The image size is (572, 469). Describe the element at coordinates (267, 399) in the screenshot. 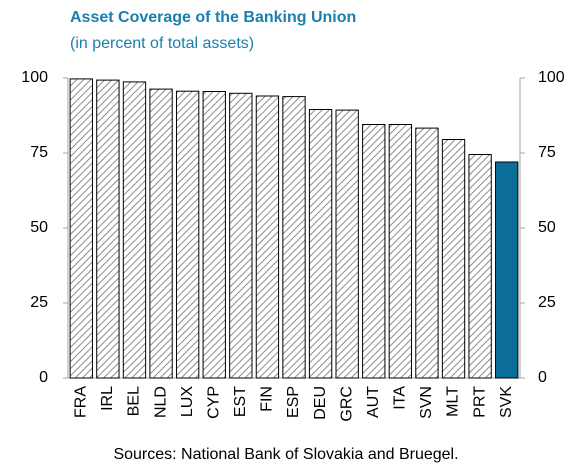

I see `x-tick-label: FIN` at that location.